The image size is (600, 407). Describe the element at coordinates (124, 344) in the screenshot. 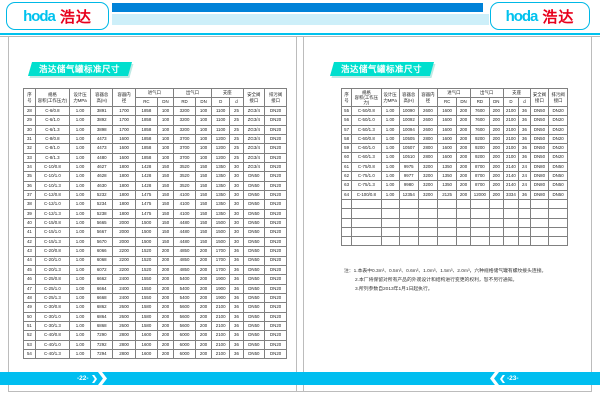

I see `table-cell: 2800` at that location.